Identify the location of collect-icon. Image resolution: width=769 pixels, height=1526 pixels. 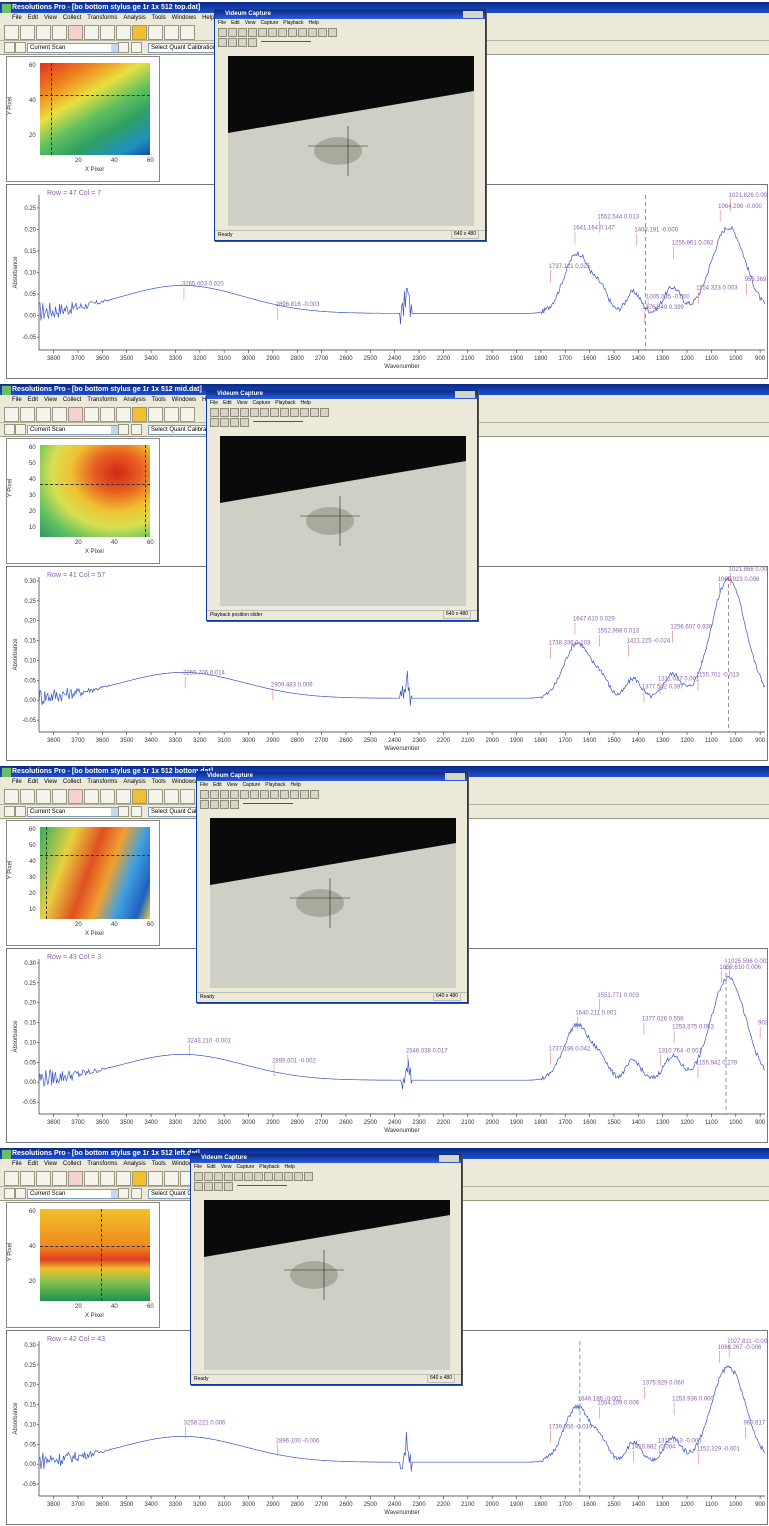
(187, 32).